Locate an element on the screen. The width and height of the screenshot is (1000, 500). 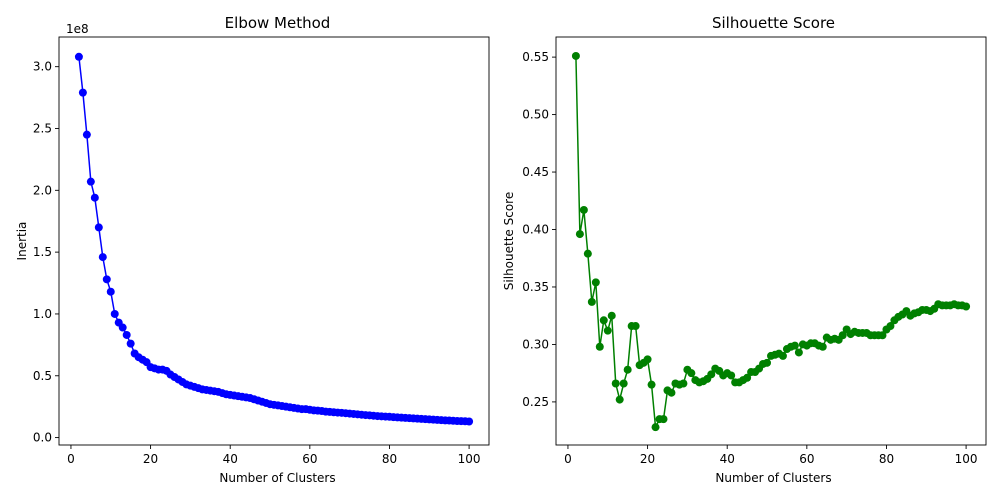
elbow-x-tick-label: 0 is located at coordinates (71, 459).